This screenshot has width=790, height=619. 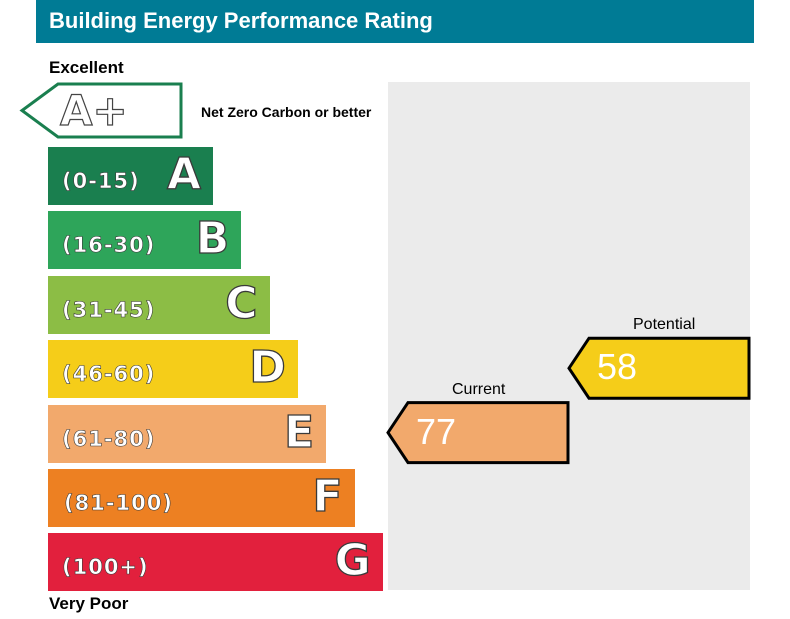 What do you see at coordinates (215, 562) in the screenshot?
I see `band-g: (100+) G` at bounding box center [215, 562].